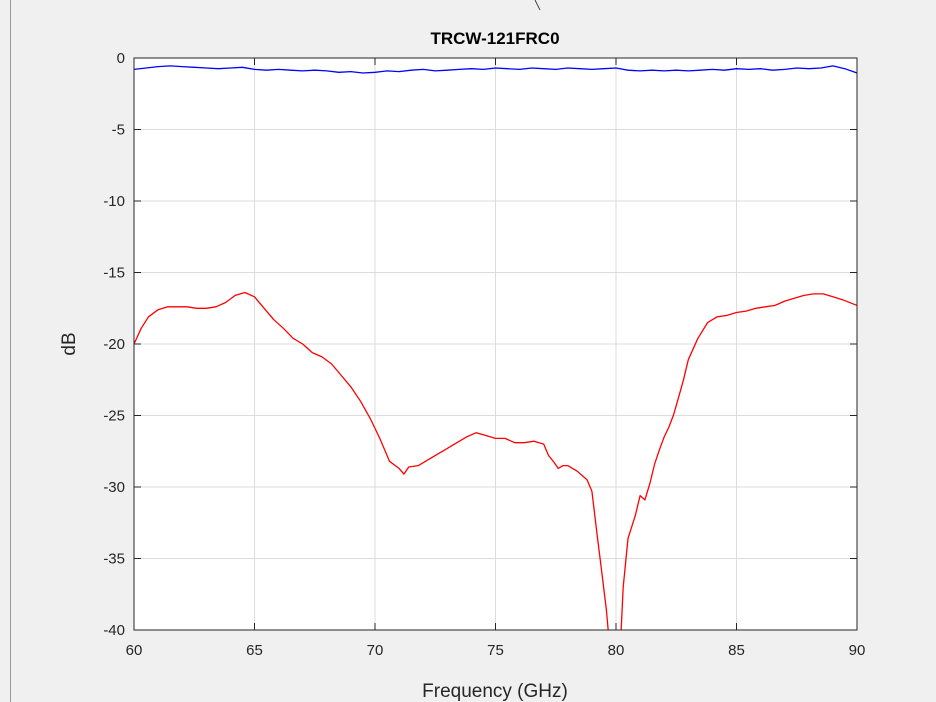 Image resolution: width=936 pixels, height=702 pixels. Describe the element at coordinates (495, 650) in the screenshot. I see `x-tick-label: 75` at that location.